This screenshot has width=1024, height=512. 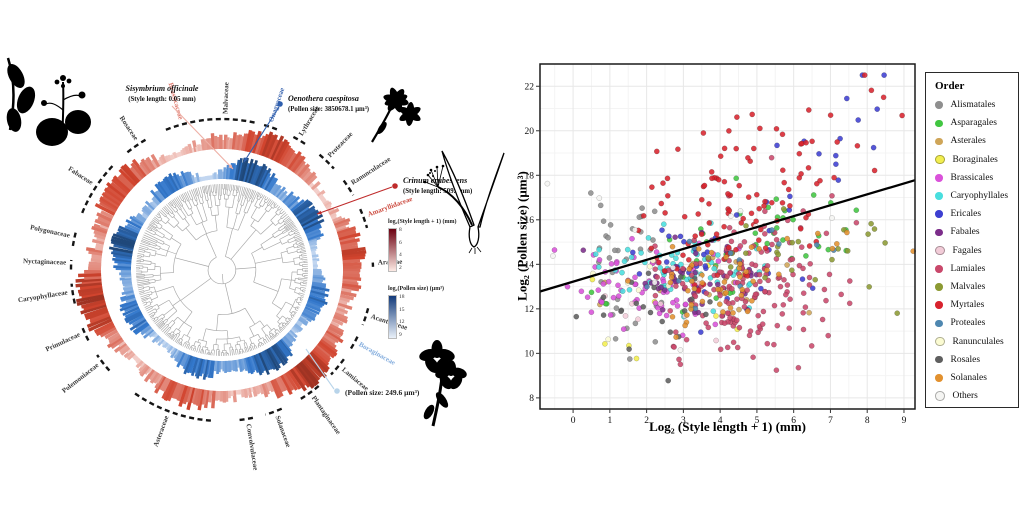 What do you see at coordinates (976, 105) in the screenshot?
I see `legend-item: Alismatales` at bounding box center [976, 105].